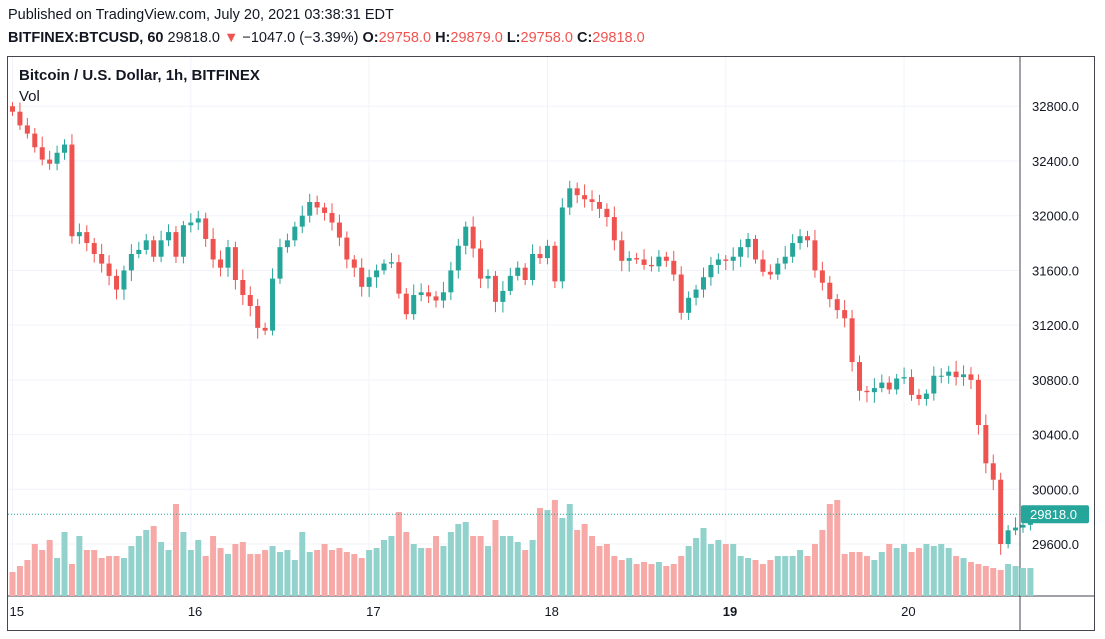 Image resolution: width=1105 pixels, height=639 pixels. What do you see at coordinates (370, 38) in the screenshot?
I see `open-label: O:` at bounding box center [370, 38].